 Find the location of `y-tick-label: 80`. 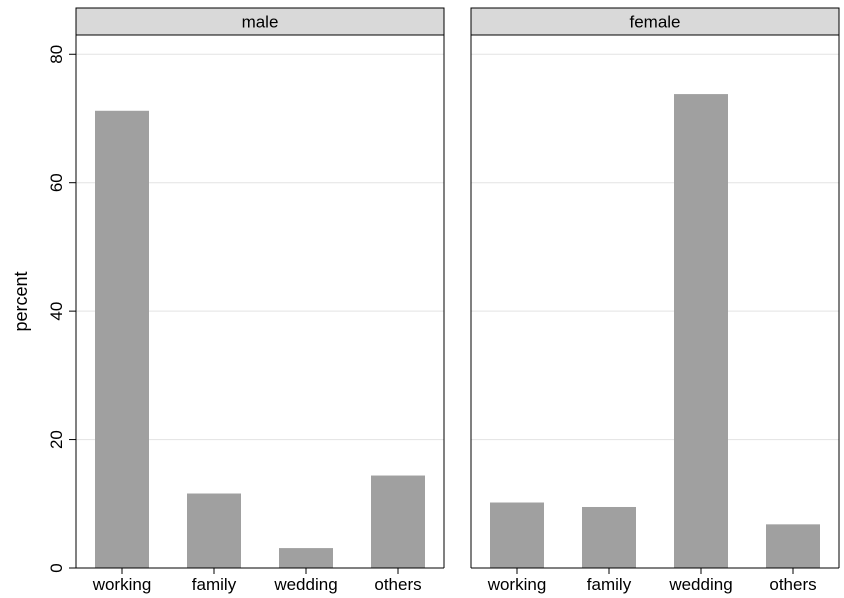

y-tick-label: 80 is located at coordinates (56, 54).